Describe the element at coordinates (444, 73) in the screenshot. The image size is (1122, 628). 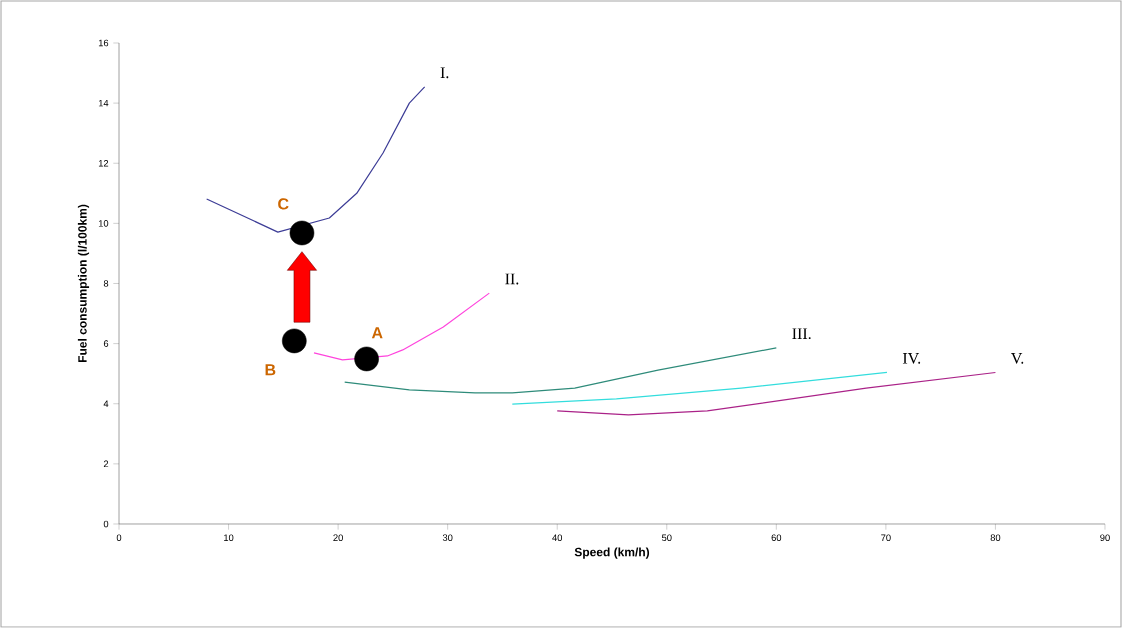
I see `series-label: I.` at that location.